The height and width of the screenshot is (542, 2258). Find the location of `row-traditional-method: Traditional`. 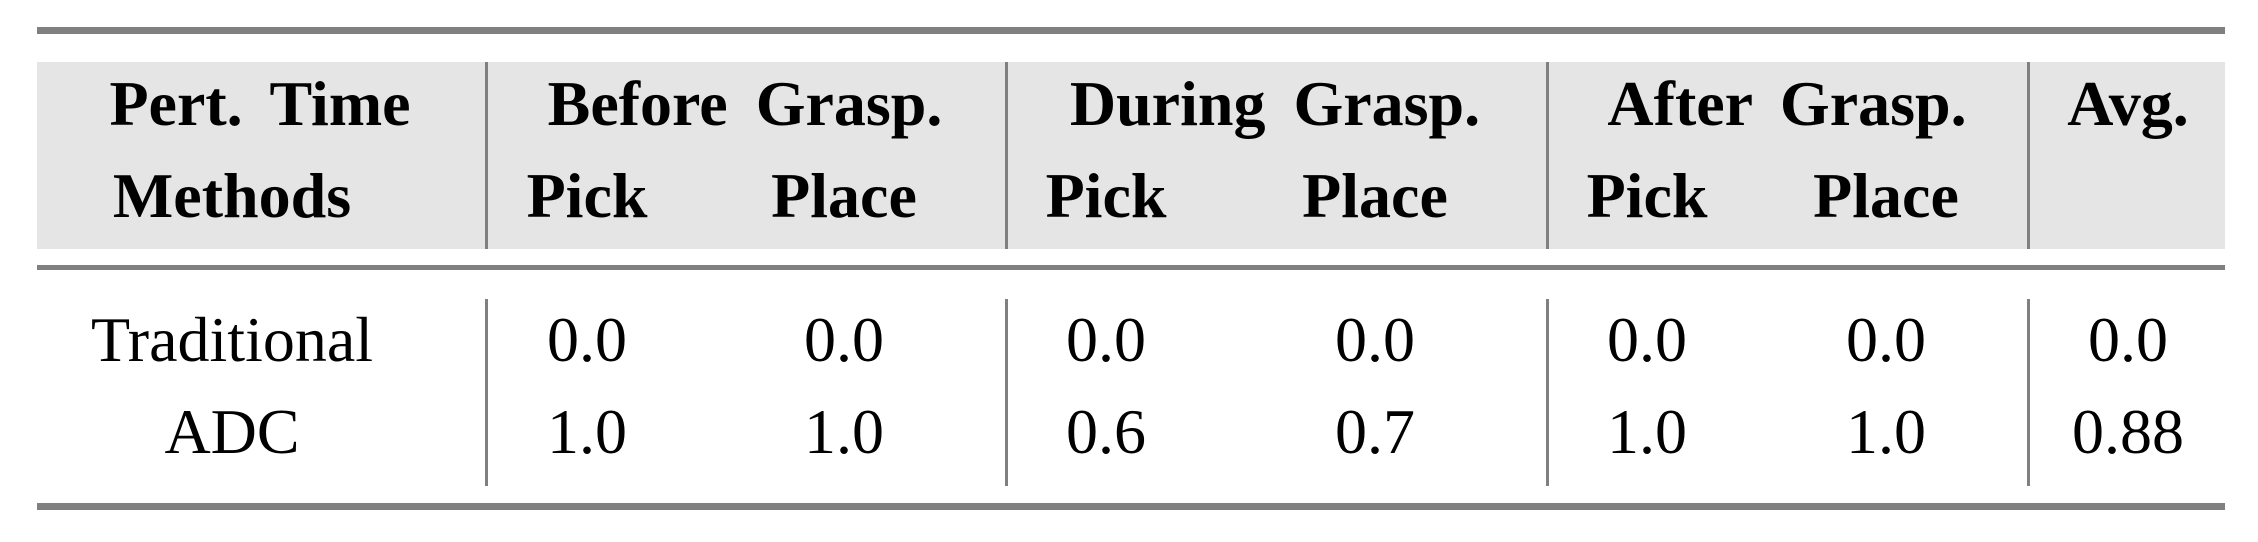

row-traditional-method: Traditional is located at coordinates (232, 339).